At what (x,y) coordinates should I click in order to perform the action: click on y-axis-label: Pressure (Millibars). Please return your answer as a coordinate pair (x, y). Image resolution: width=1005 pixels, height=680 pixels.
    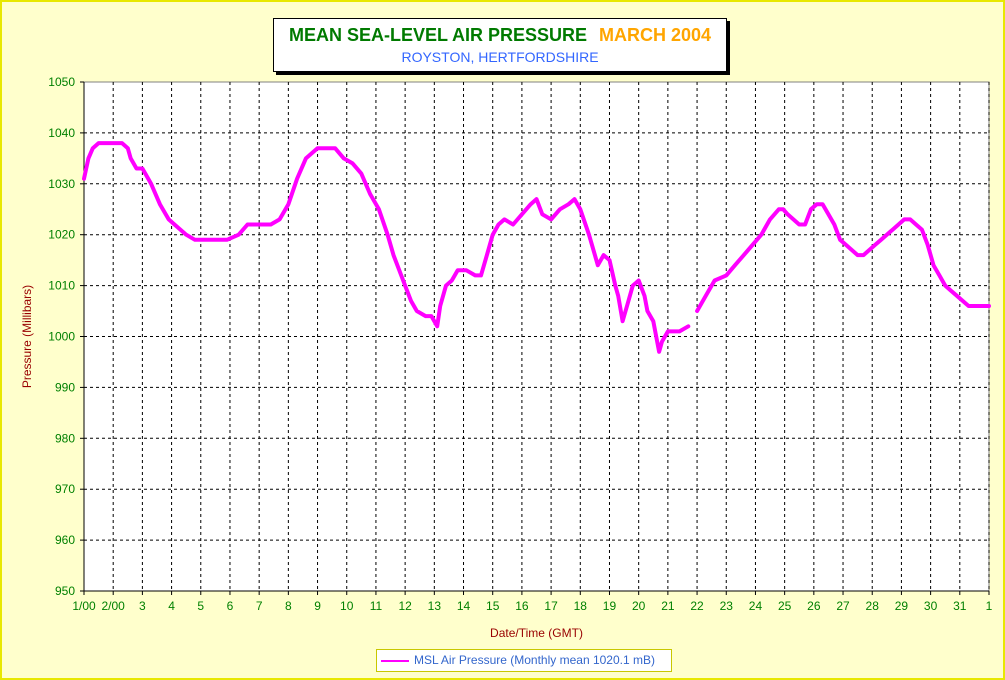
    Looking at the image, I should click on (27, 336).